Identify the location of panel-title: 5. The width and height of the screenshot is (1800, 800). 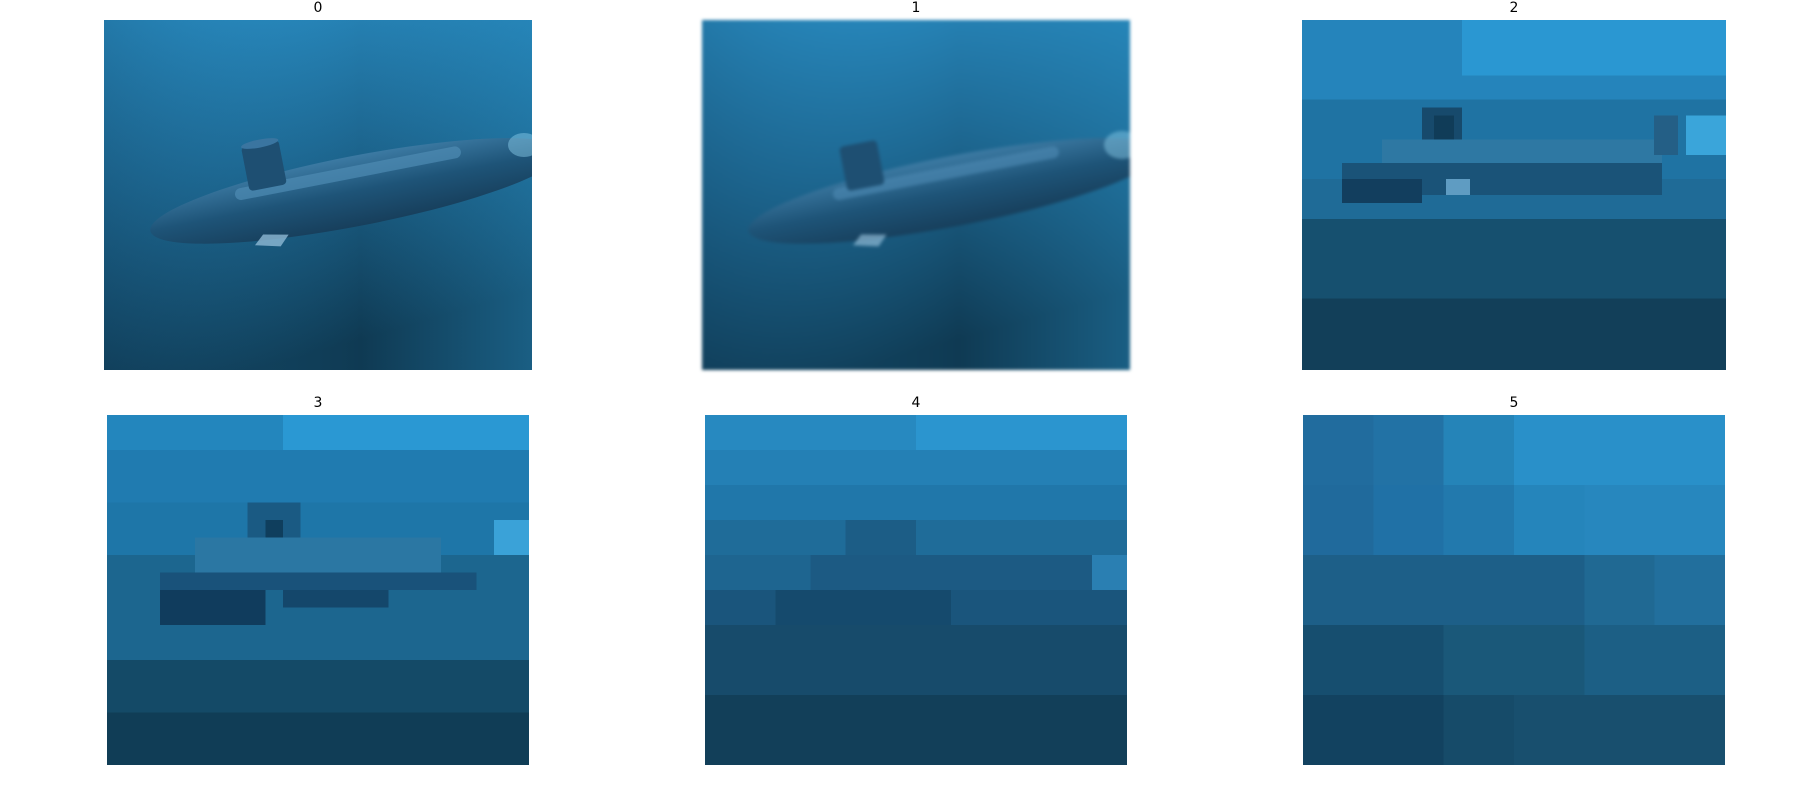
(1514, 403).